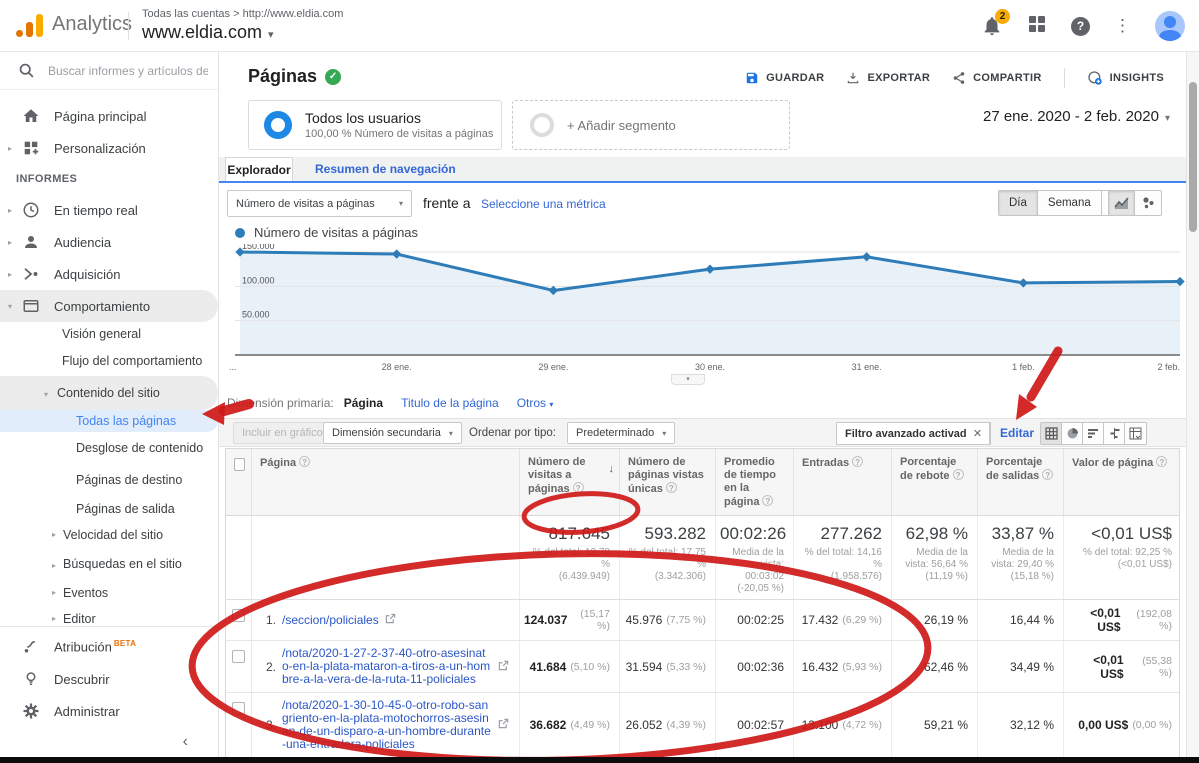 This screenshot has height=763, width=1199. What do you see at coordinates (1002, 16) in the screenshot?
I see `notification-badge: 2` at bounding box center [1002, 16].